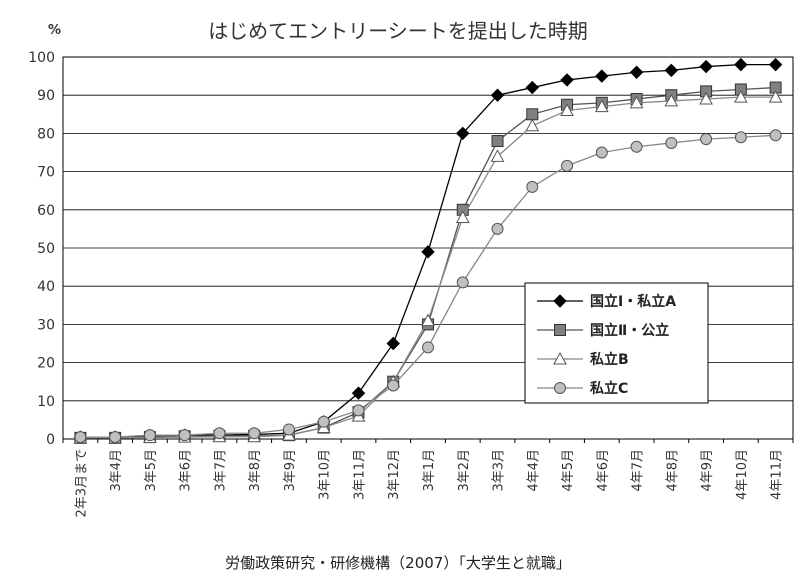  Describe the element at coordinates (429, 470) in the screenshot. I see `x-tick-label: 3年1月` at that location.